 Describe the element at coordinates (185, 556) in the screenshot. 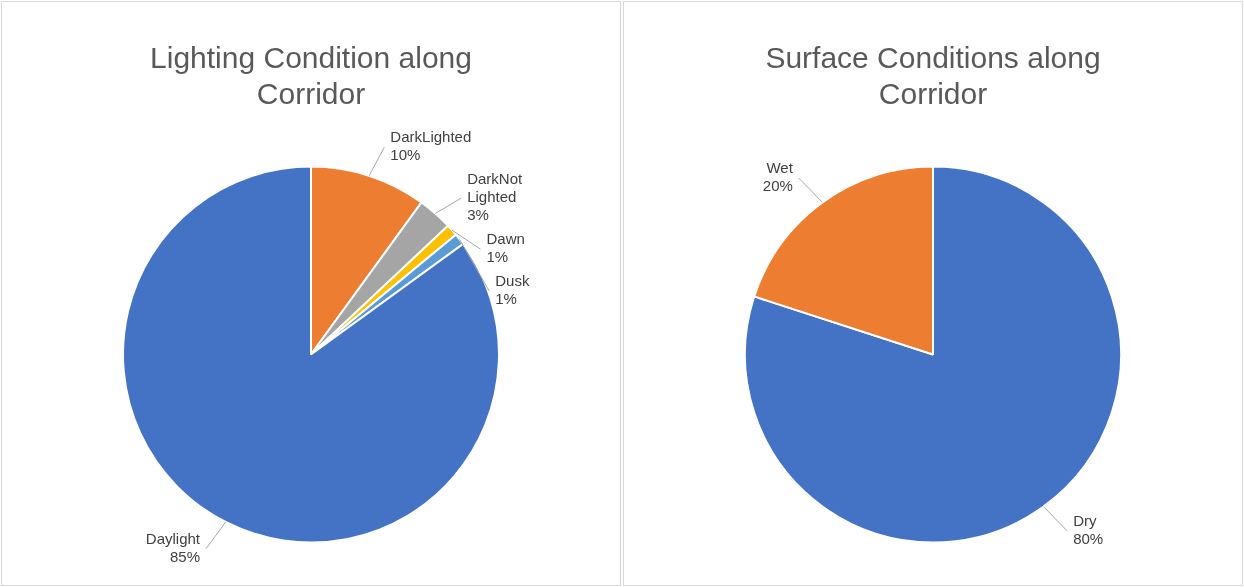

I see `data-label: 85%` at that location.